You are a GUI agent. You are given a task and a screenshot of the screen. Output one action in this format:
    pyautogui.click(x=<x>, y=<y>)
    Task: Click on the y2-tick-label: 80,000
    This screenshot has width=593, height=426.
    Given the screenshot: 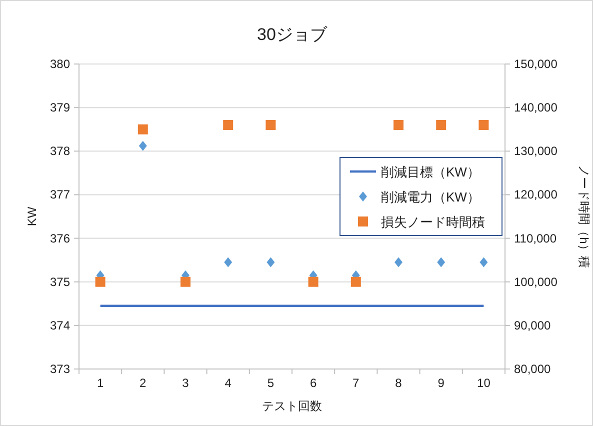 What is the action you would take?
    pyautogui.click(x=533, y=369)
    